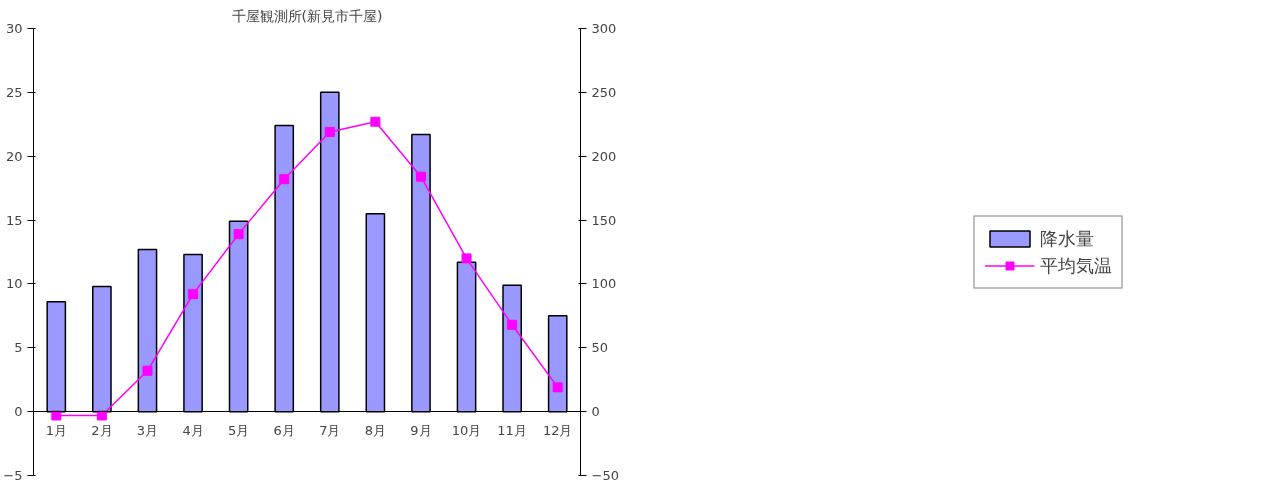 This screenshot has height=504, width=1273. I want to click on y2-tick-label: 200, so click(604, 156).